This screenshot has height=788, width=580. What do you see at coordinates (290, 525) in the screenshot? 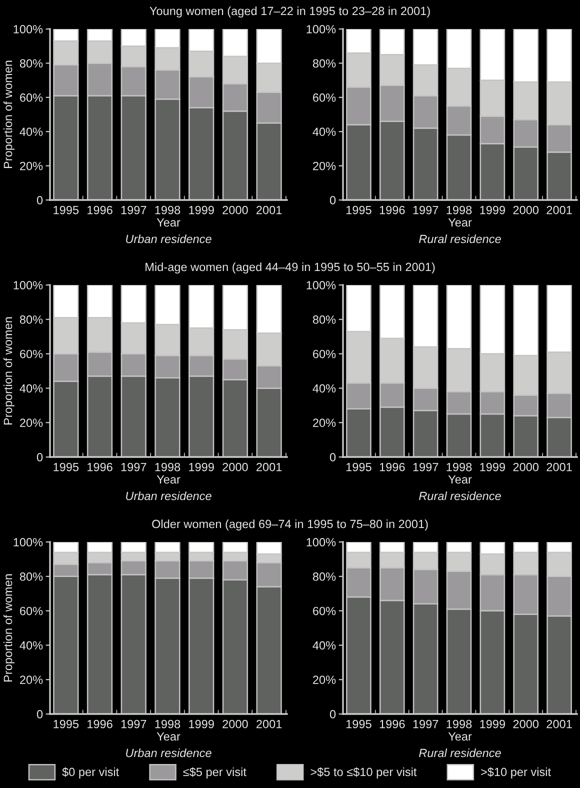
I see `chart-title: Older women (aged 69–74 in 1995 to 75–80 in 2001)` at bounding box center [290, 525].